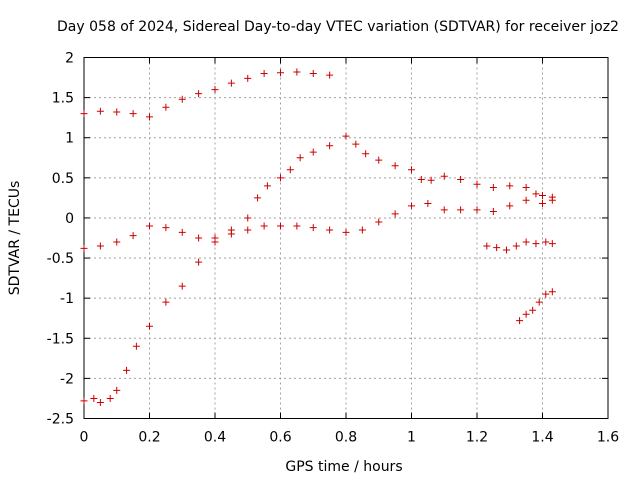  What do you see at coordinates (69, 59) in the screenshot?
I see `y-tick-label: 2` at bounding box center [69, 59].